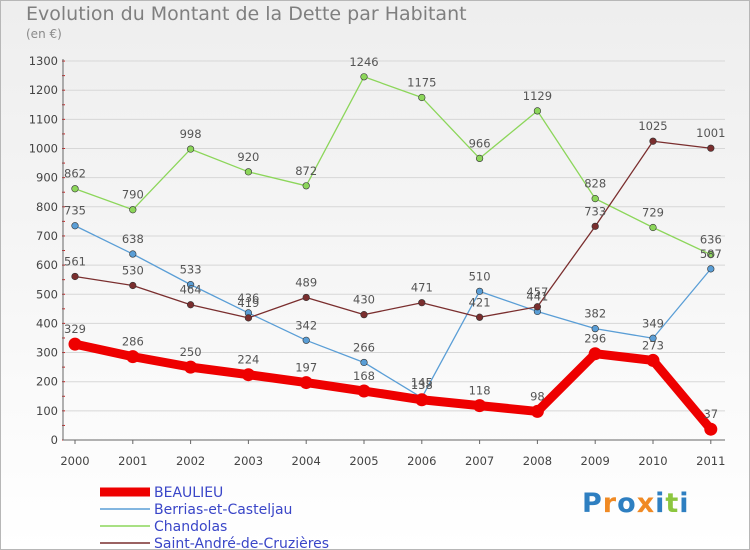 The image size is (750, 550). Describe the element at coordinates (47, 382) in the screenshot. I see `y-tick-label: 200` at that location.